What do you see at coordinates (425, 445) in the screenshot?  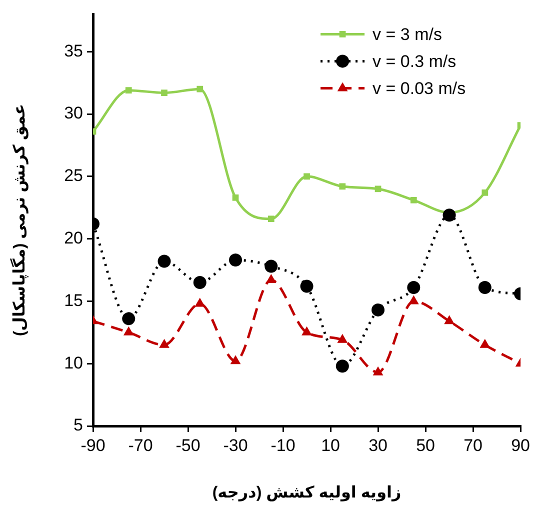 I see `x-tick-label: 50` at bounding box center [425, 445].